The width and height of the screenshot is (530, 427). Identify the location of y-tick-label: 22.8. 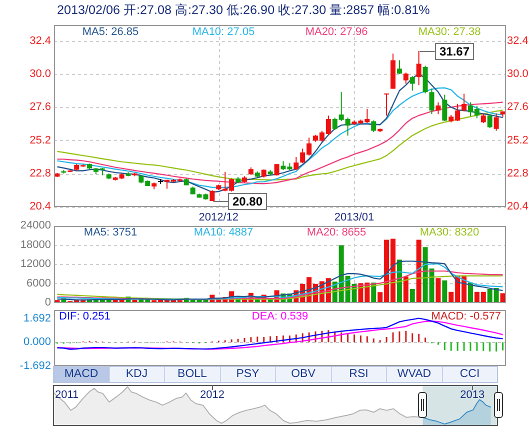
(40, 174).